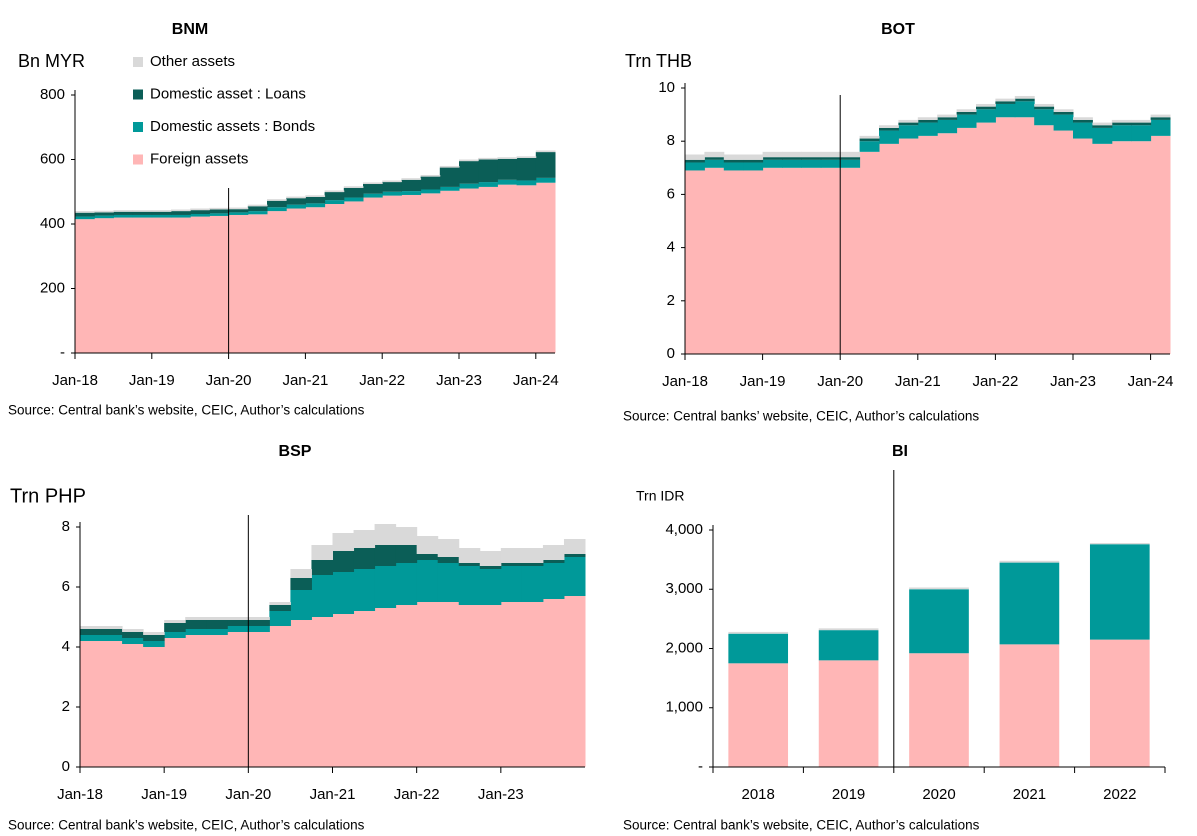 This screenshot has height=836, width=1197. Describe the element at coordinates (248, 794) in the screenshot. I see `x-tick-label: Jan-20` at that location.